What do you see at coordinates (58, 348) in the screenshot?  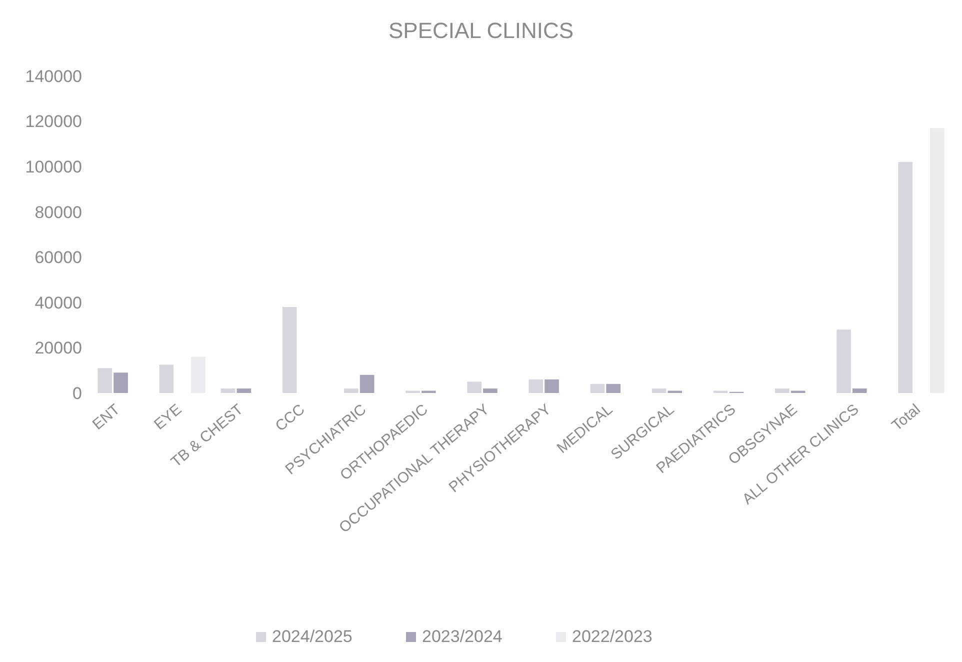 I see `y-tick-label: 20000` at bounding box center [58, 348].